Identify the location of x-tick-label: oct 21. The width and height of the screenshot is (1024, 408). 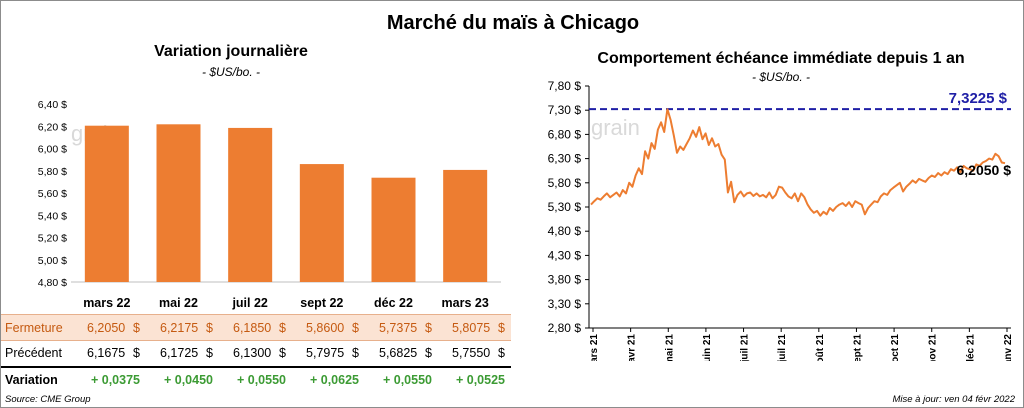
(895, 347).